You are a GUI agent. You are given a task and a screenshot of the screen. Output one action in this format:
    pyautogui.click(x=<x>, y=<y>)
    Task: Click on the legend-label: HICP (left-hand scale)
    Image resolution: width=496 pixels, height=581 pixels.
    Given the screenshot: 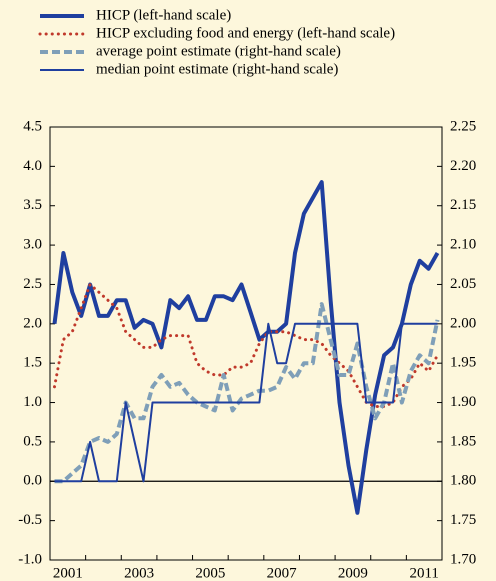 What is the action you would take?
    pyautogui.click(x=163, y=15)
    